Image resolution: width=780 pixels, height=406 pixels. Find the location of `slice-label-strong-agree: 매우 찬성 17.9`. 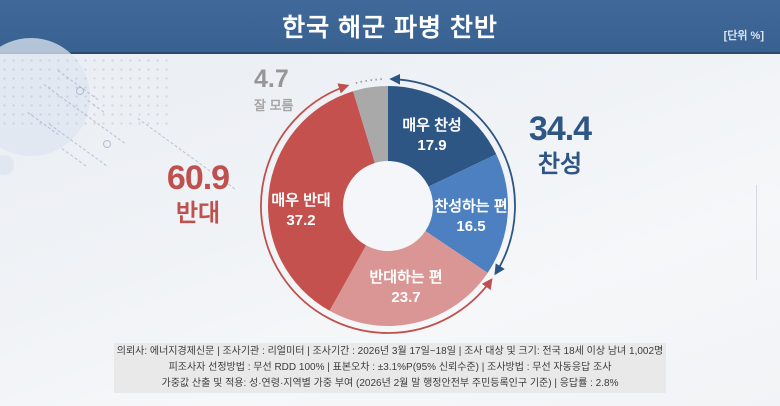

slice-label-strong-agree: 매우 찬성 17.9 is located at coordinates (432, 136).